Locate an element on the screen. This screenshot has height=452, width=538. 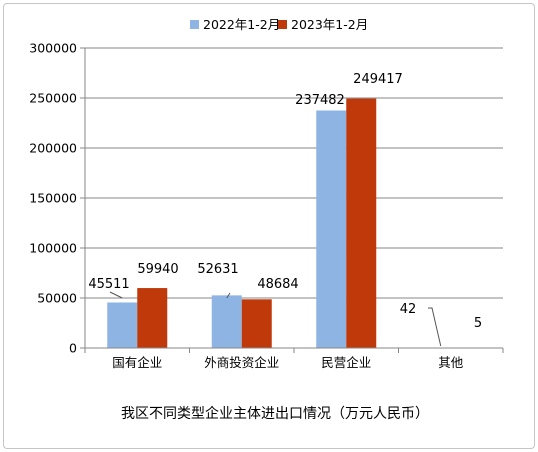
y-tick-labels: 0 50000 100000 150000 200000 250000 300000 is located at coordinates (53, 198).